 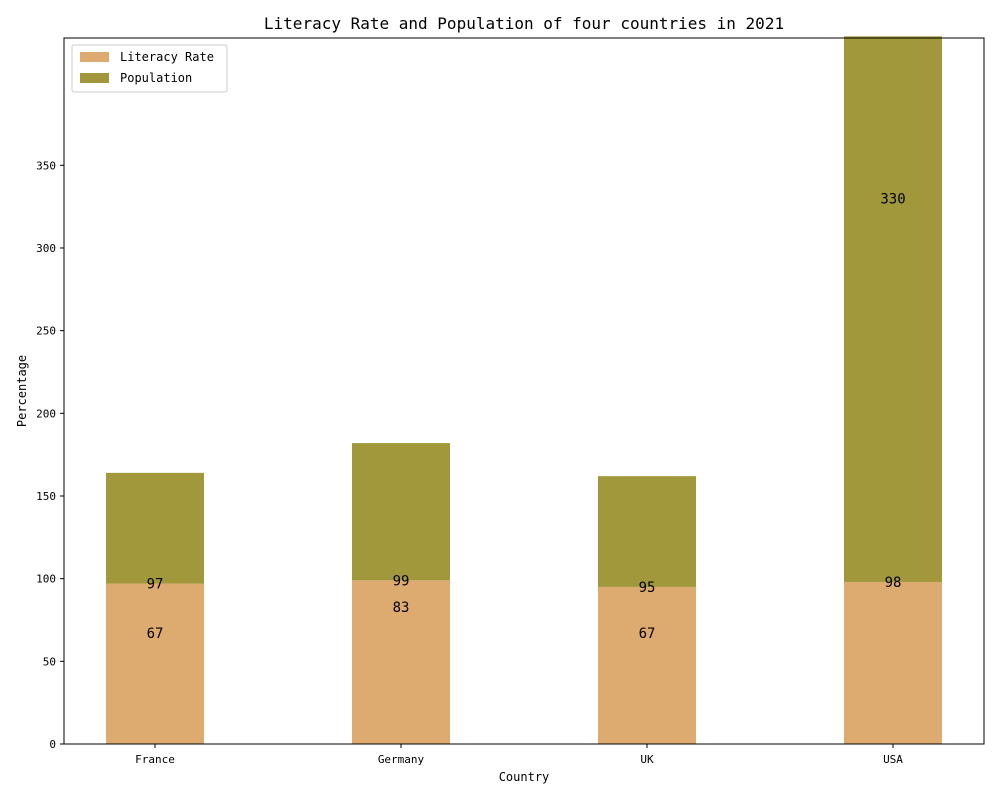 I want to click on bar-literacy-rate-france, so click(x=155, y=664).